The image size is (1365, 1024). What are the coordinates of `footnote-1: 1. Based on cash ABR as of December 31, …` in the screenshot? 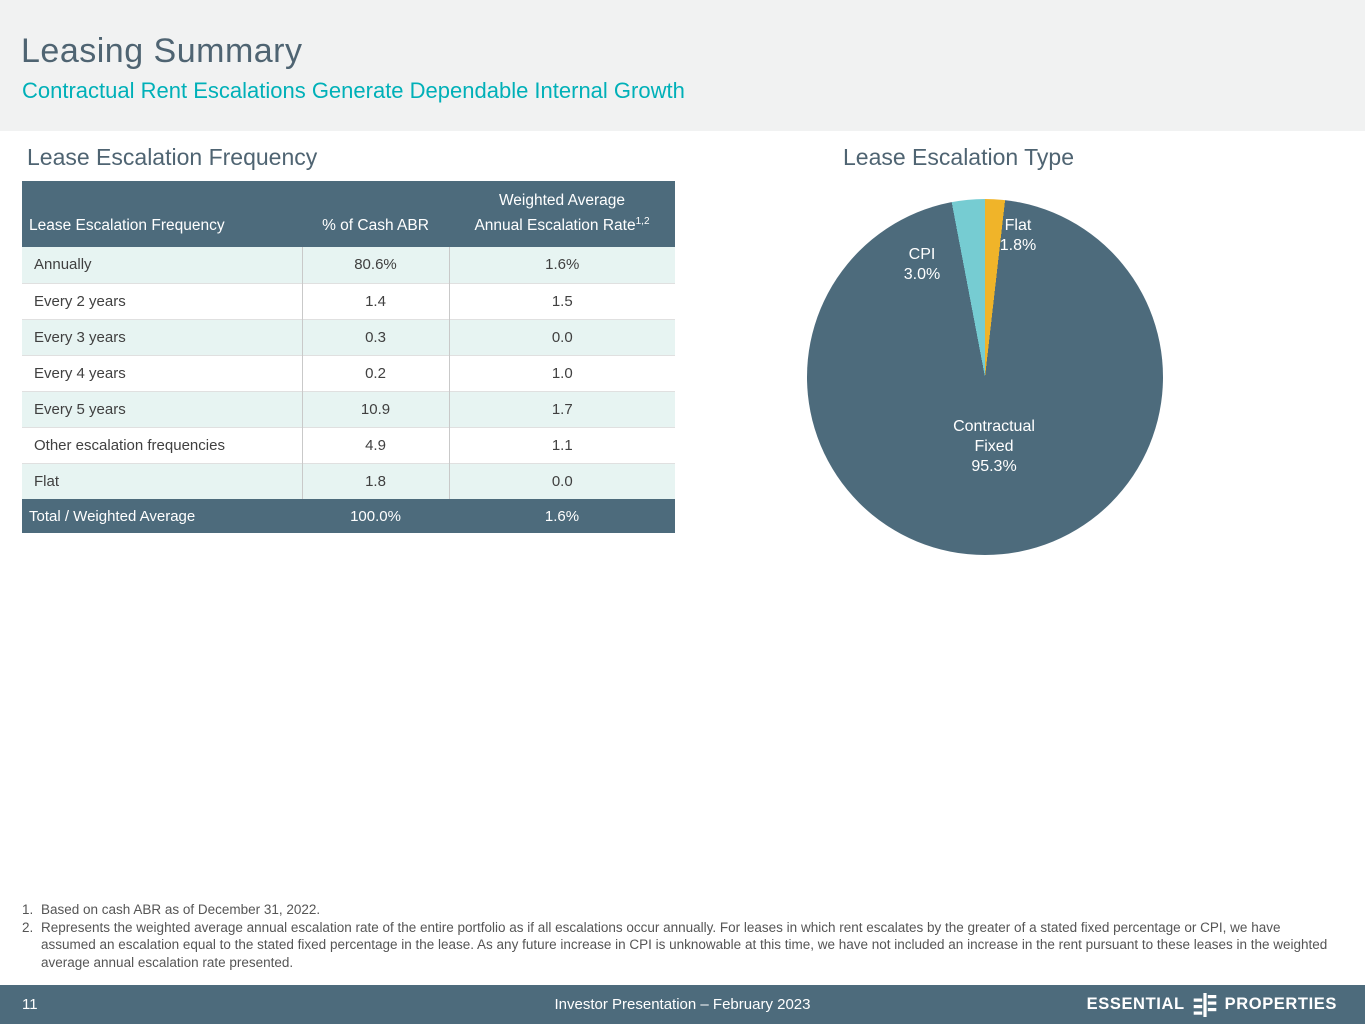 It's located at (678, 910).